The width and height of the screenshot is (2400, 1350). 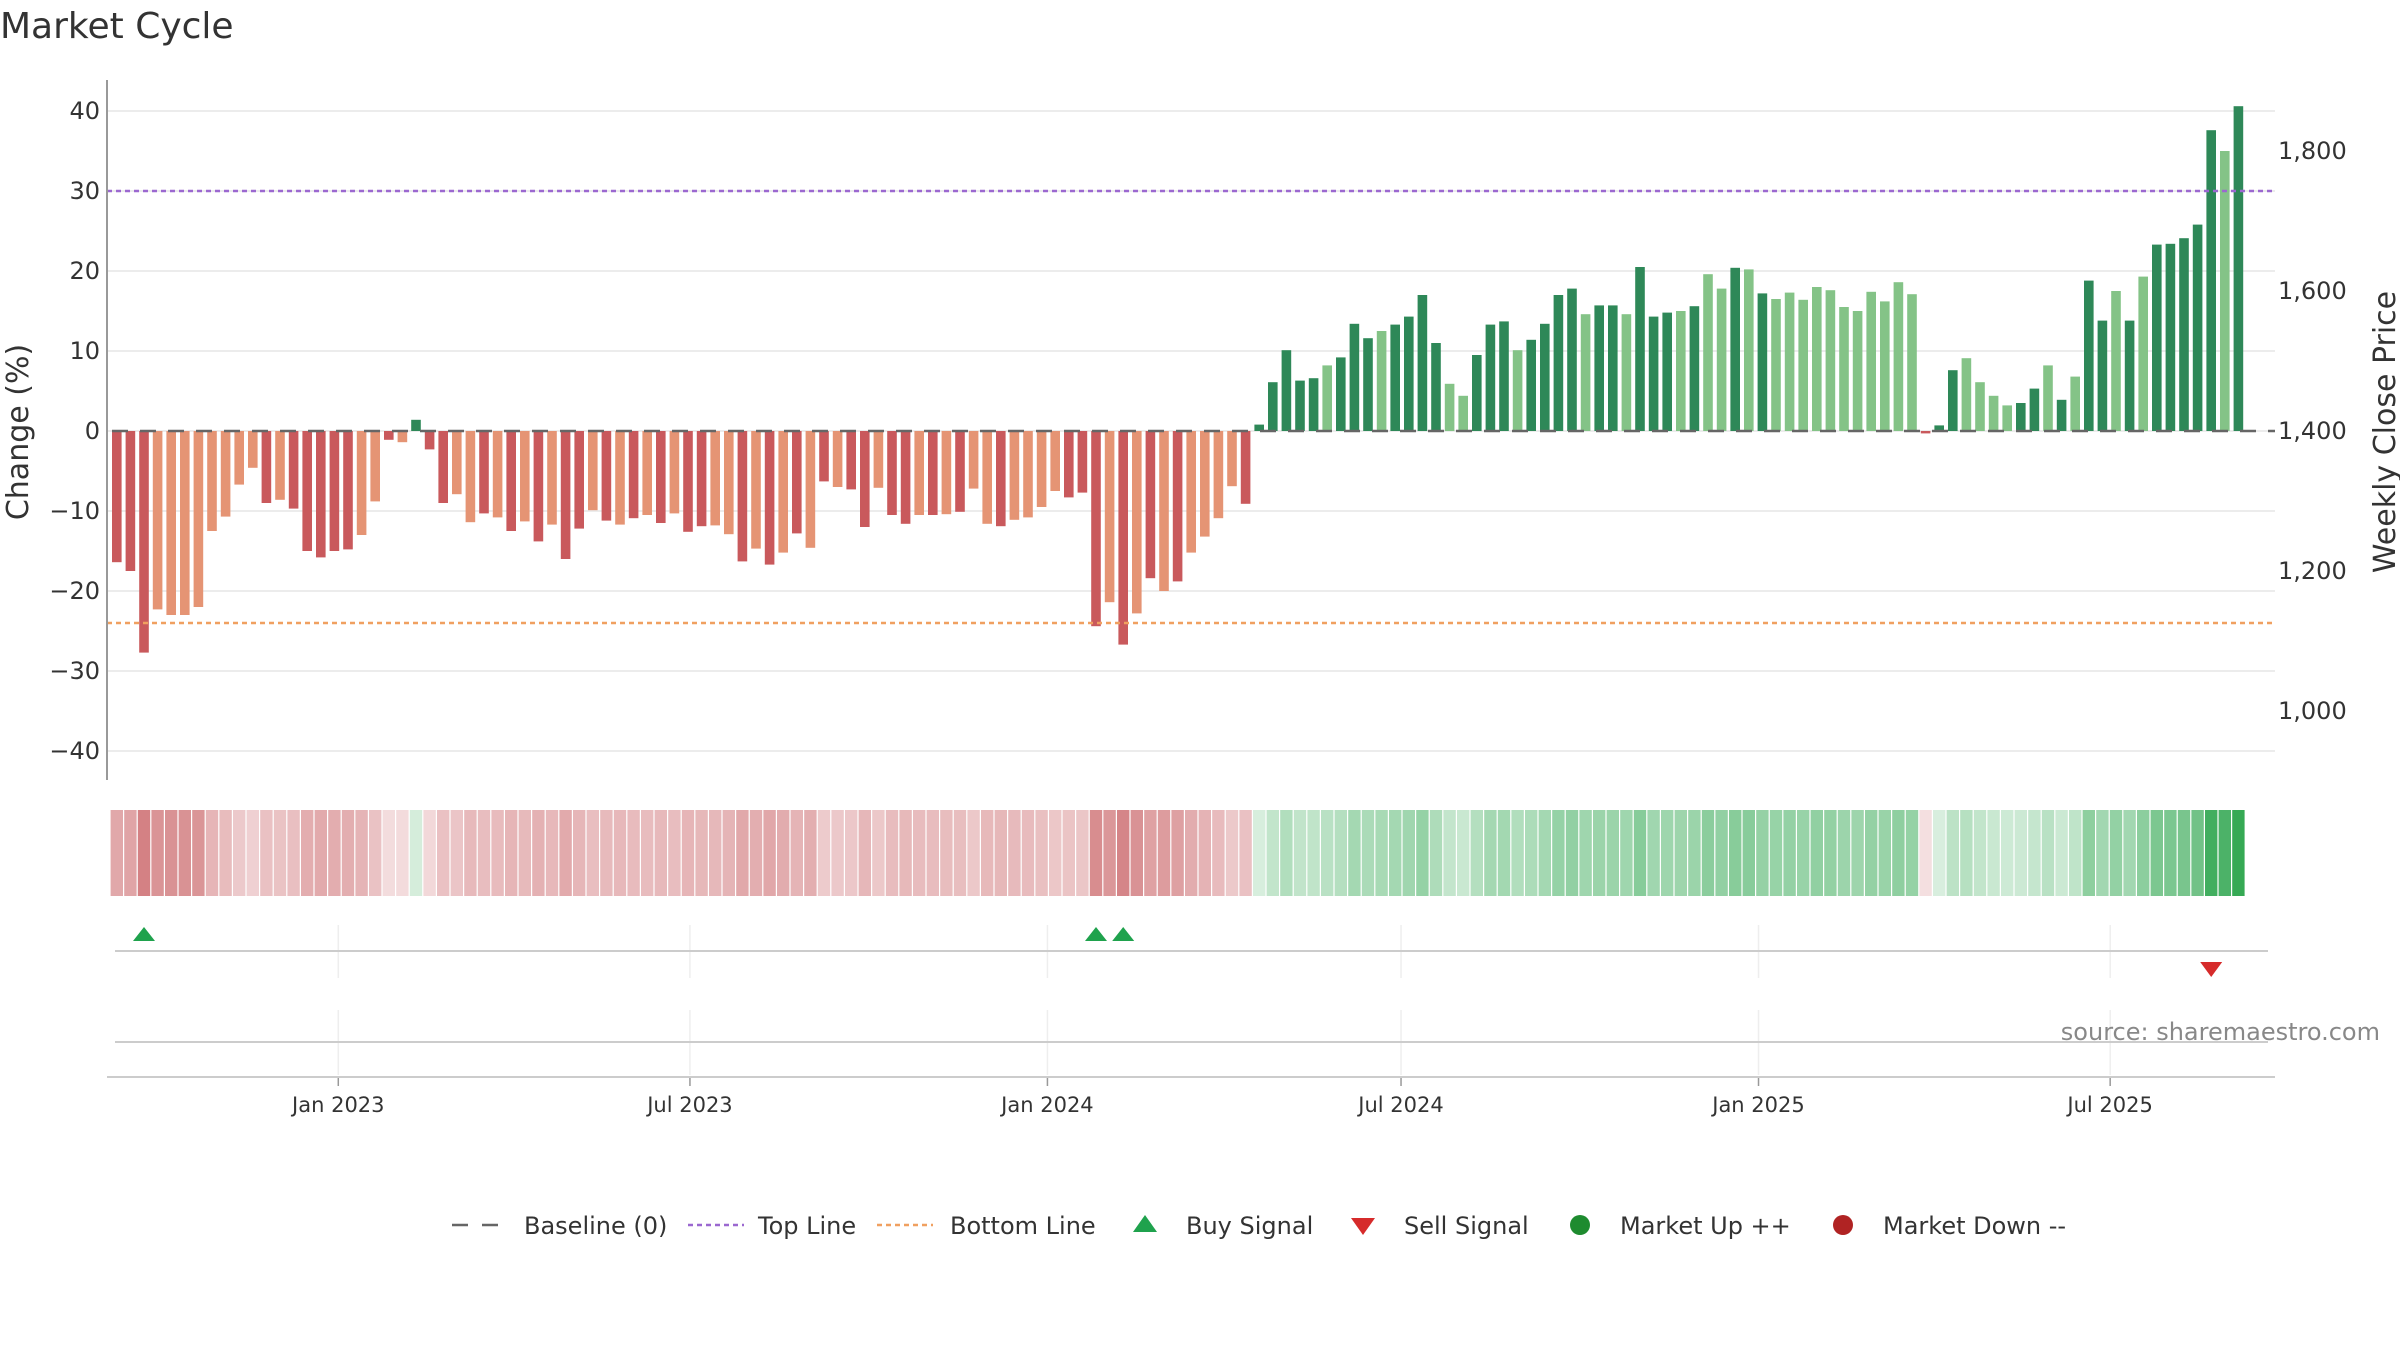 I want to click on legend-item: Market Down --, so click(x=1949, y=1226).